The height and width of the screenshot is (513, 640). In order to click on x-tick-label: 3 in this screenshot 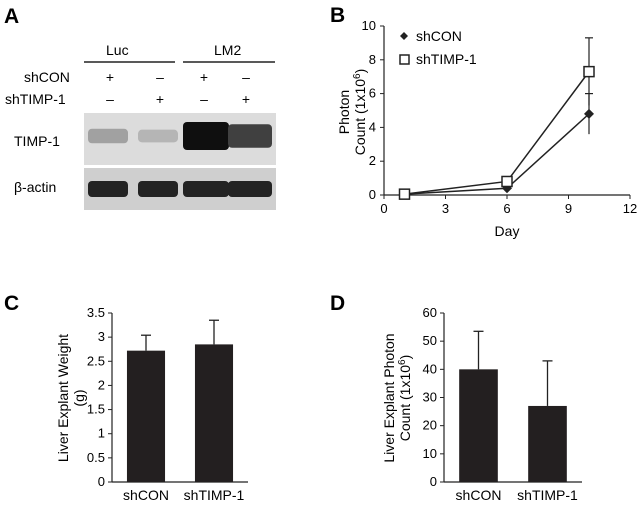, I will do `click(445, 208)`.